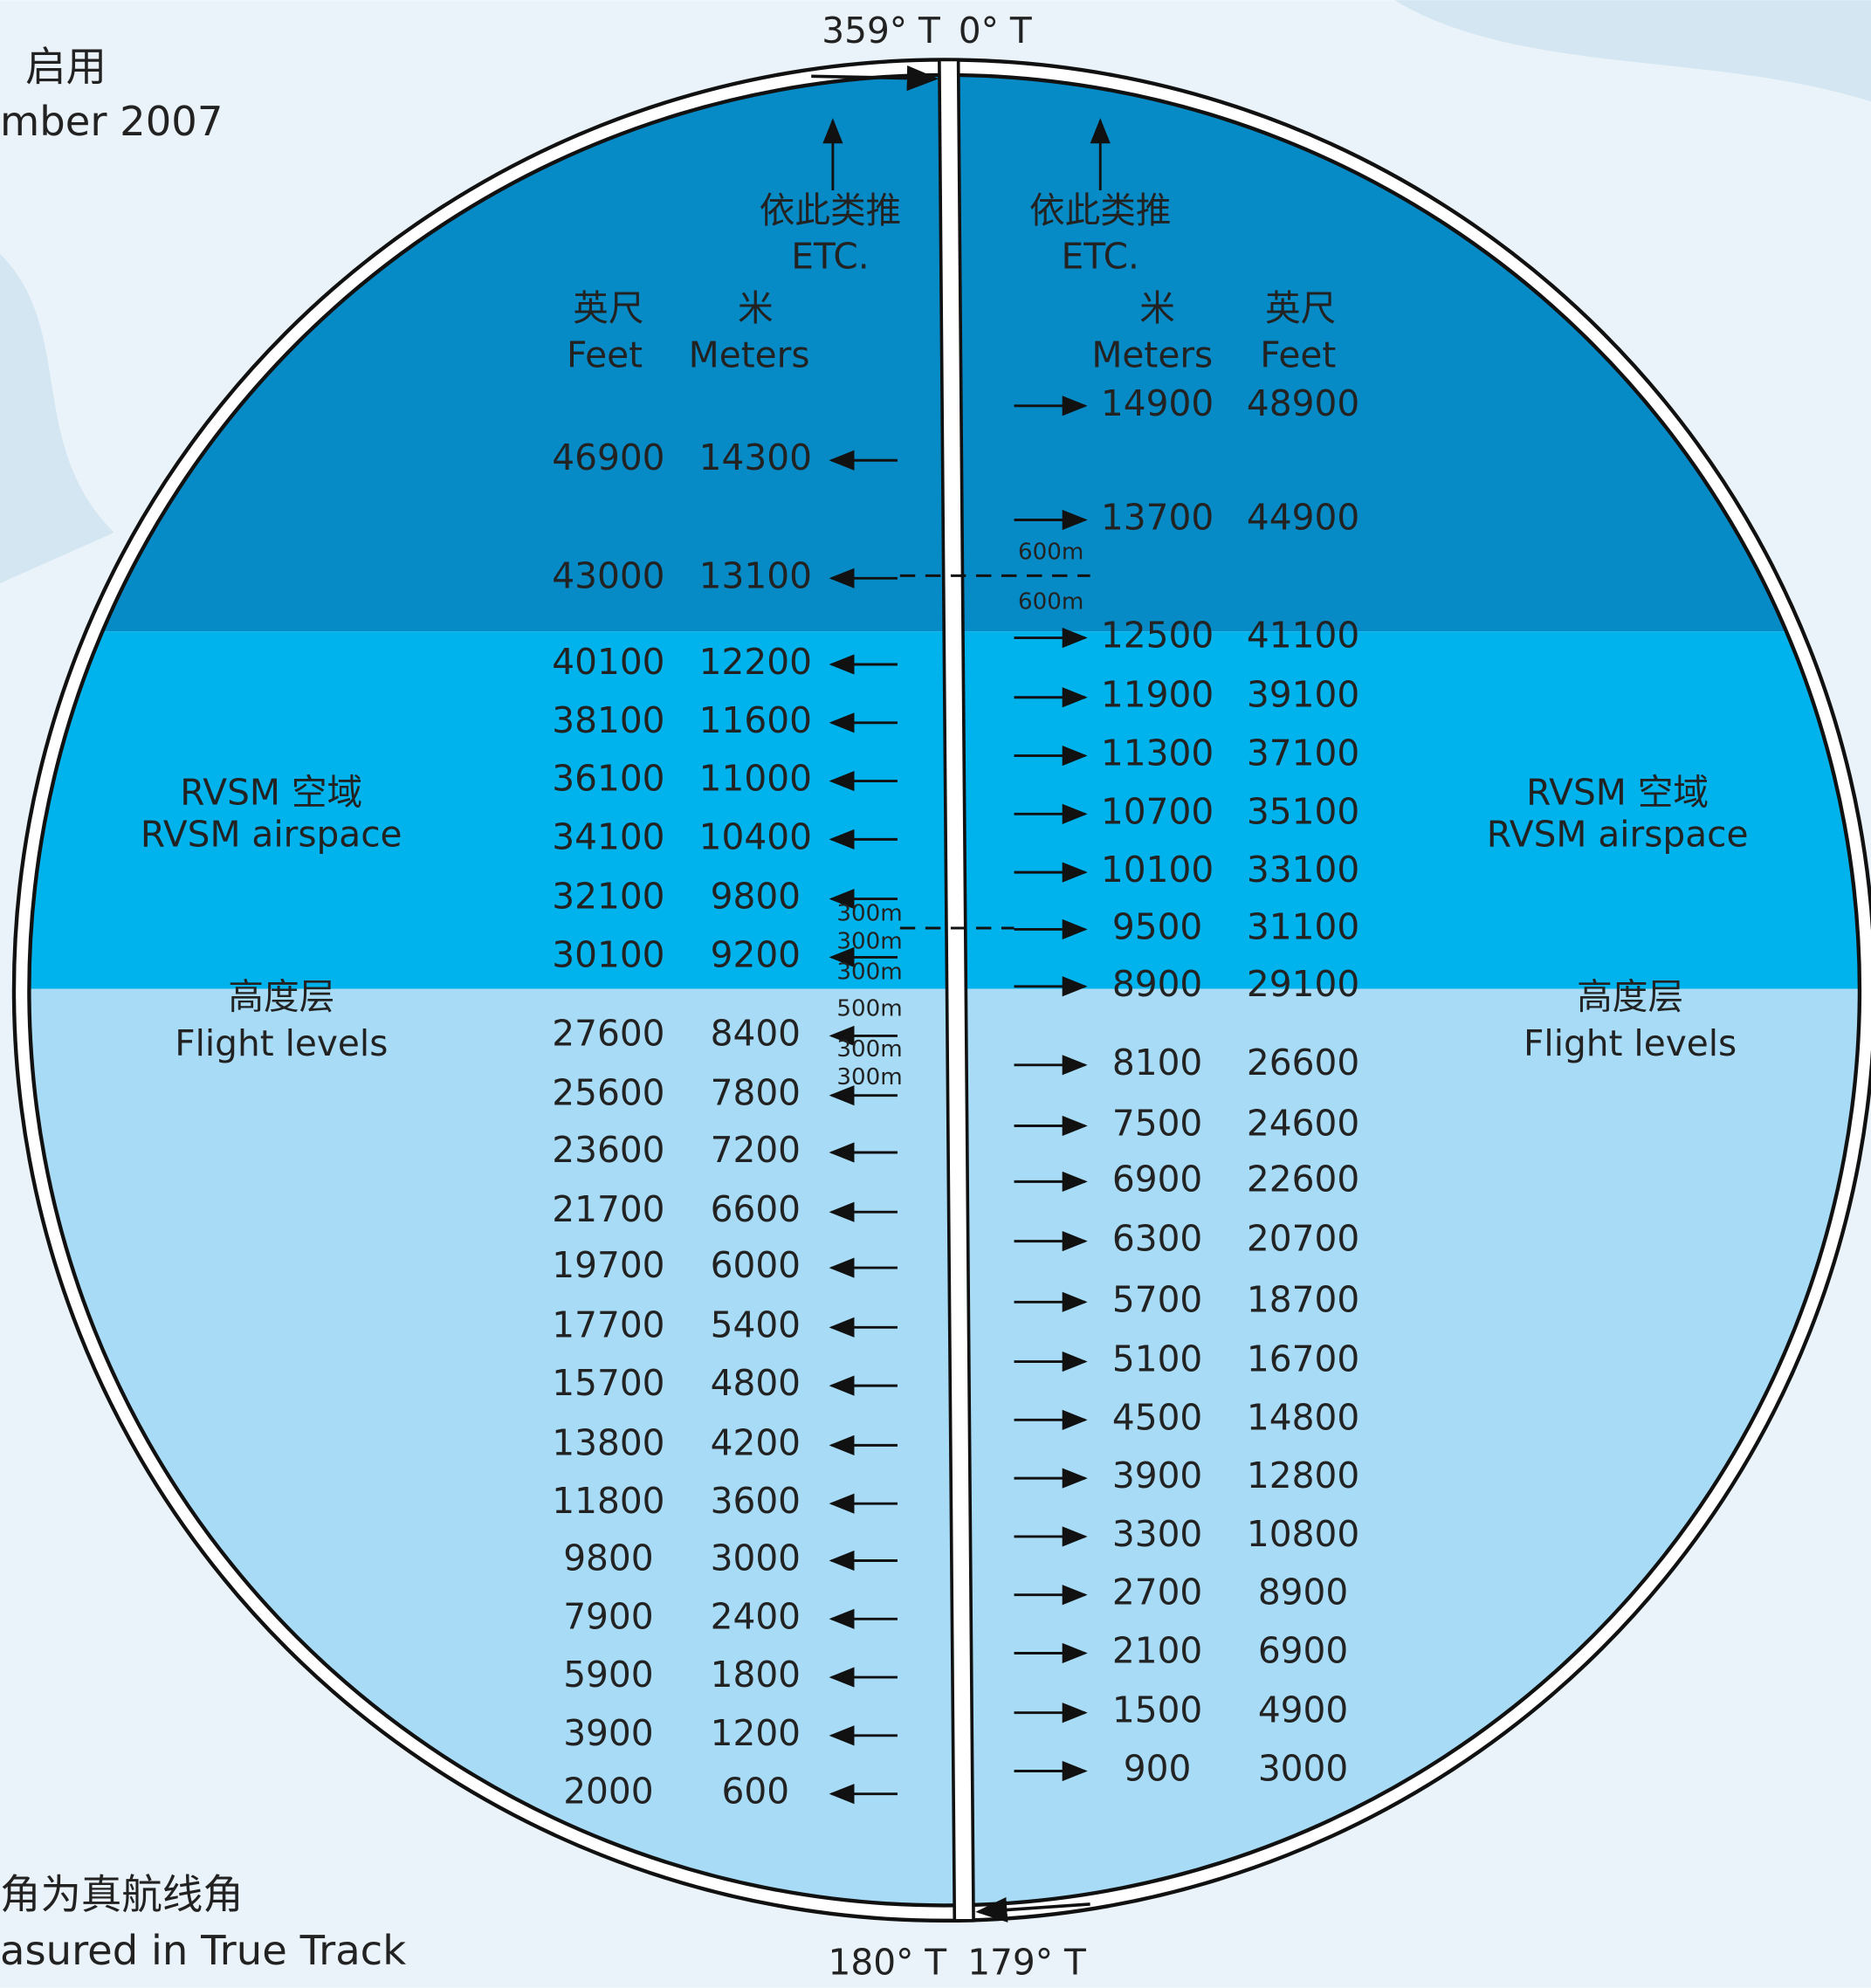 This screenshot has width=1871, height=1988. I want to click on compass-label: 180° T, so click(888, 1963).